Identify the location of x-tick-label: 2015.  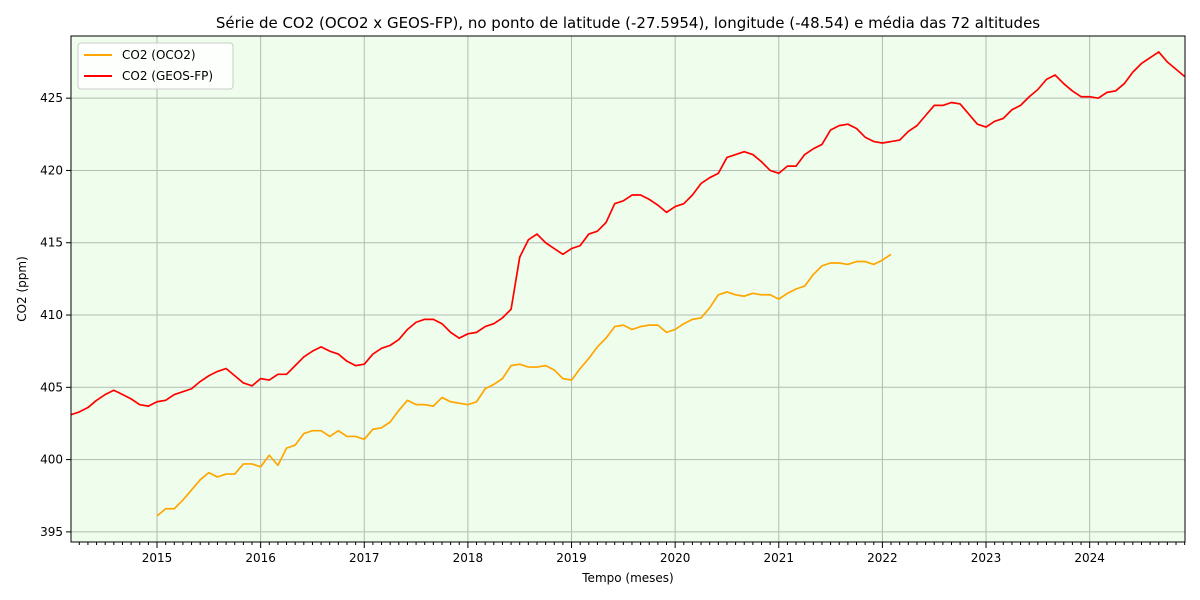
(157, 558).